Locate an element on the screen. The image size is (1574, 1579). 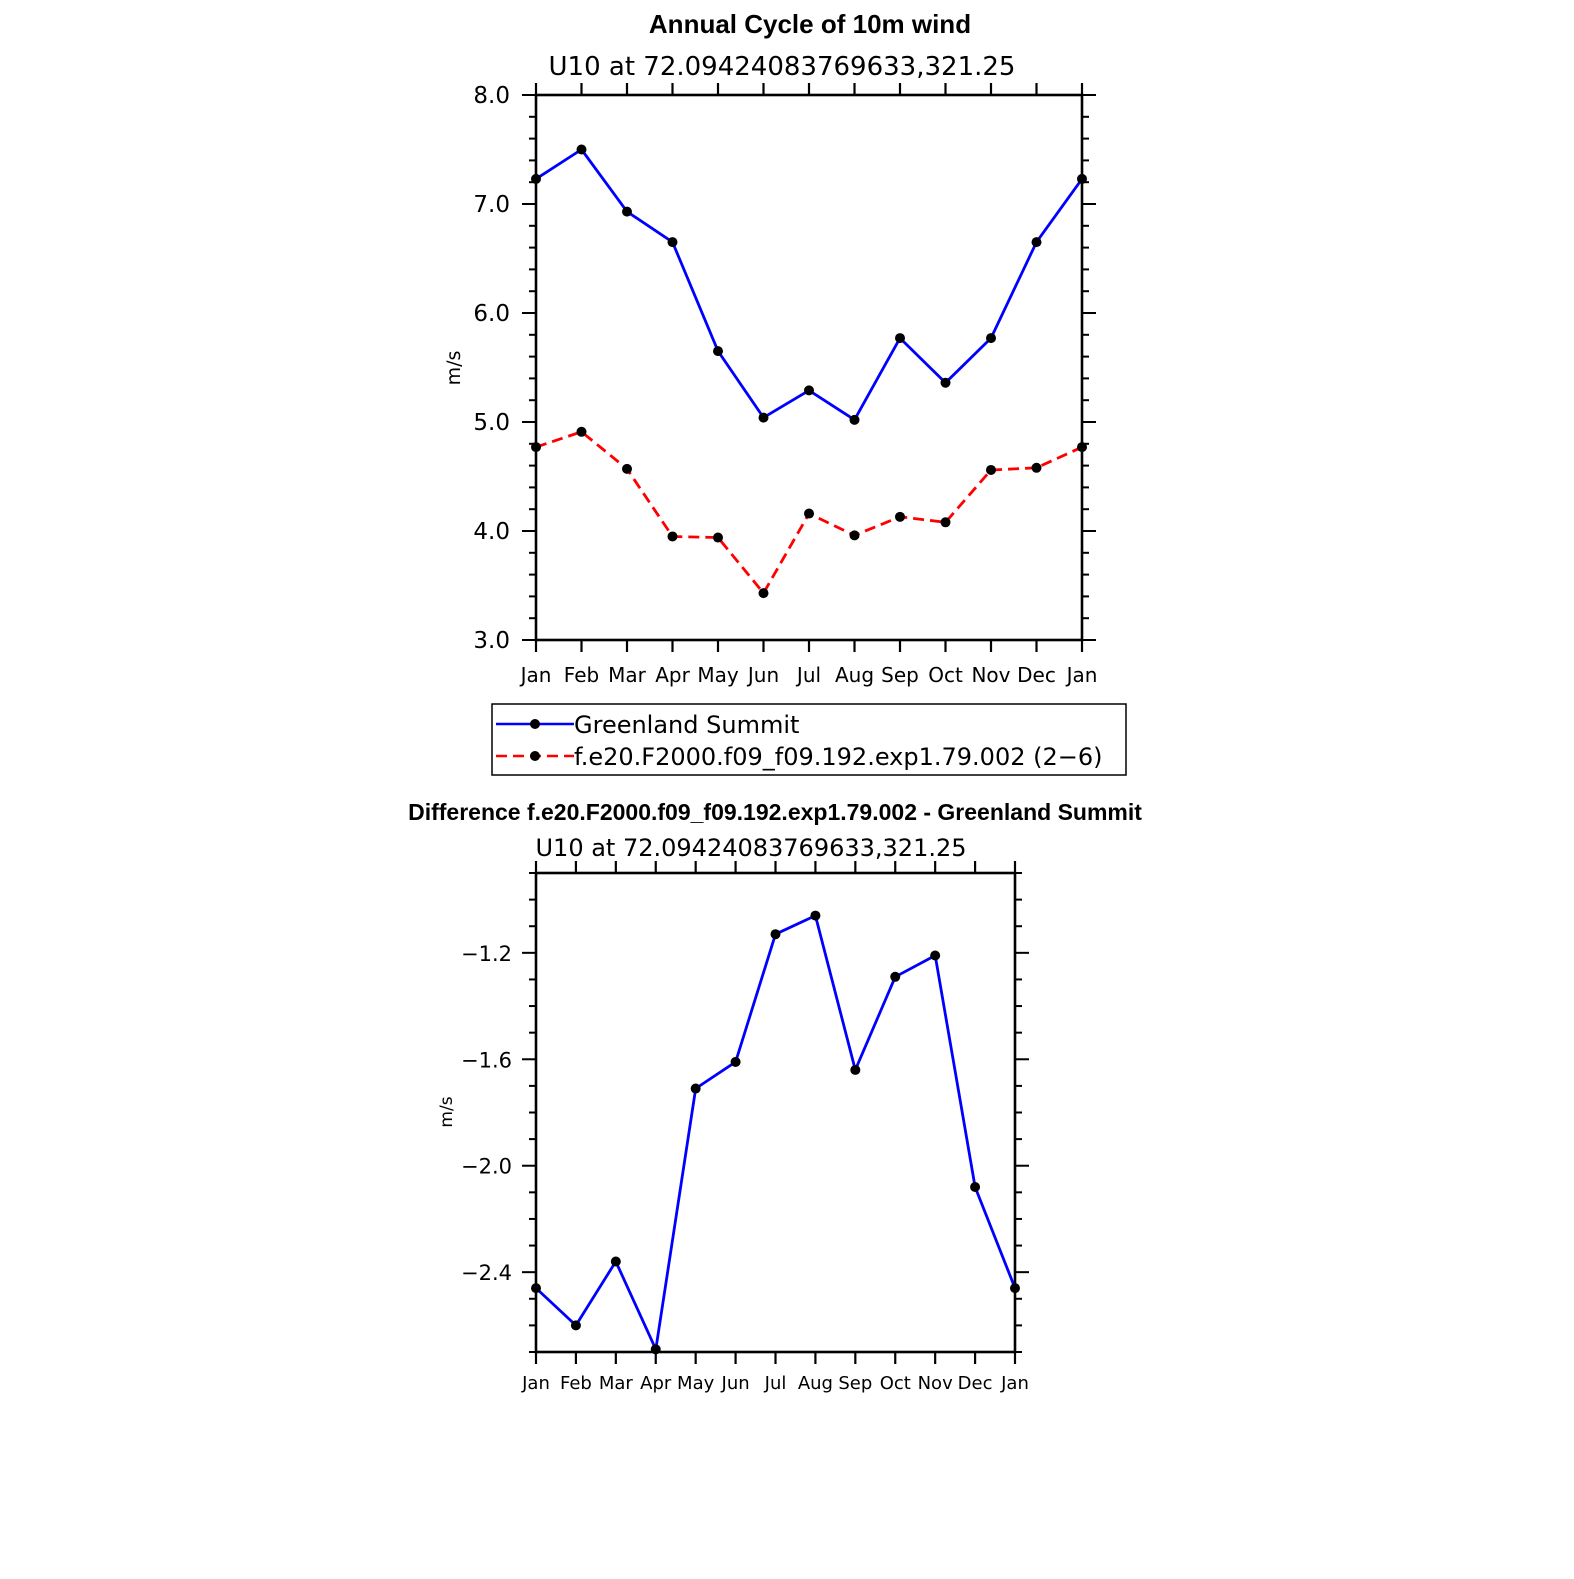
chart2-xtick-label: Oct is located at coordinates (895, 1383).